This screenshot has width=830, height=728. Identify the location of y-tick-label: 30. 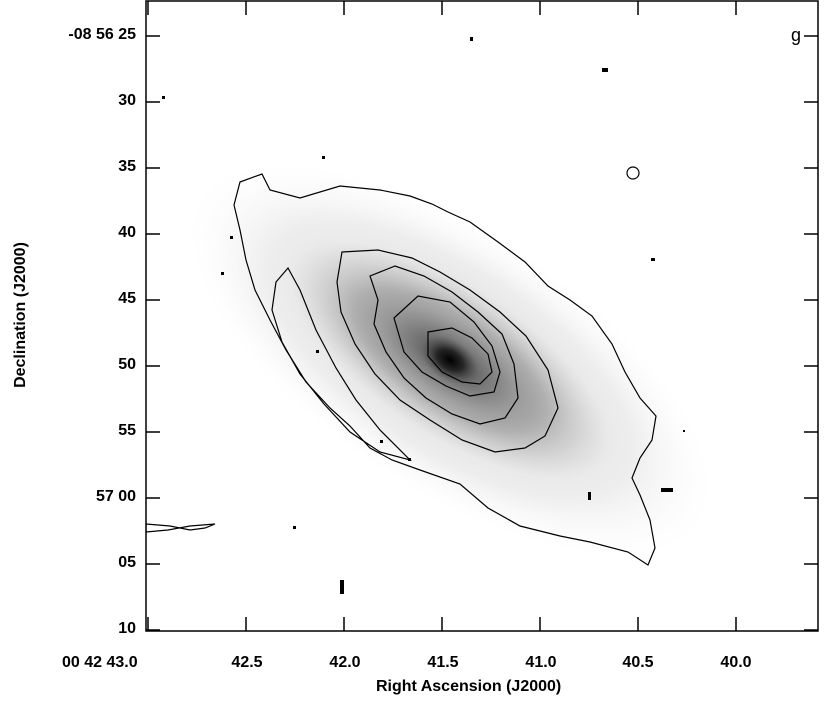
(127, 100).